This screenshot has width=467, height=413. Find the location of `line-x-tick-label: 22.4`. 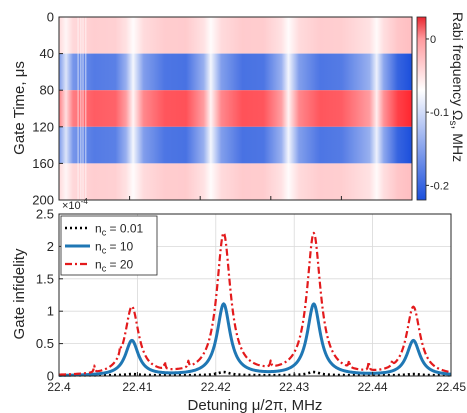

line-x-tick-label: 22.4 is located at coordinates (59, 387).